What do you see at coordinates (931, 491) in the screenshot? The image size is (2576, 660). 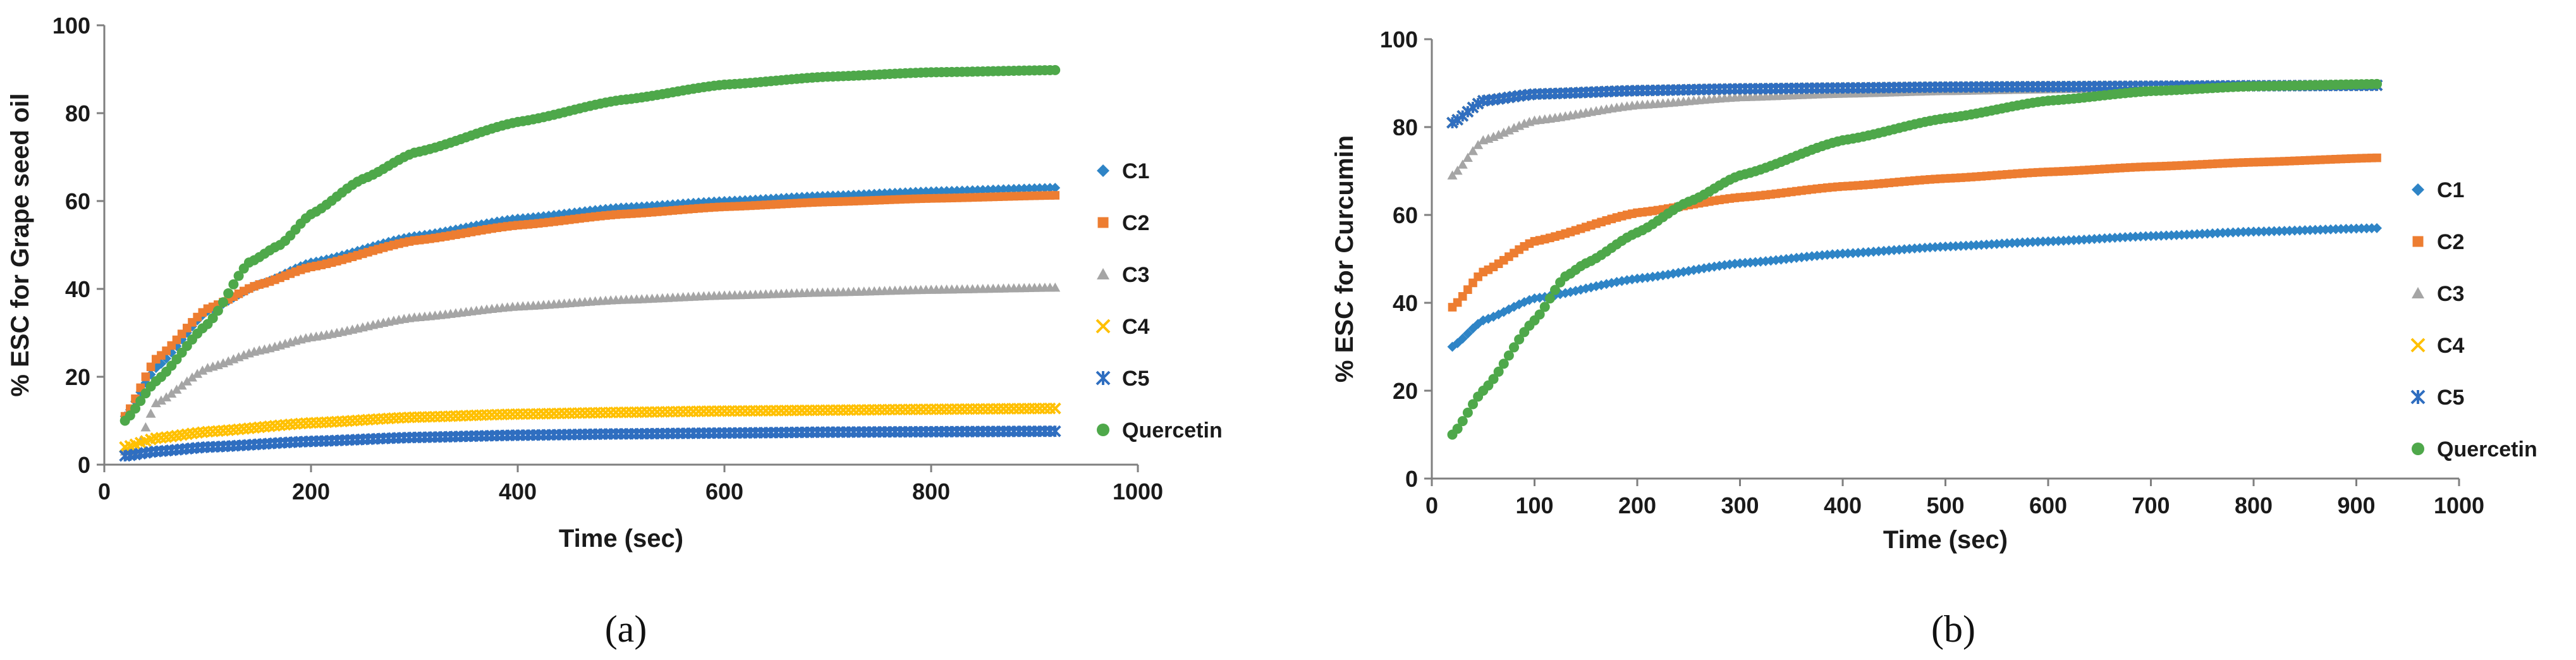 I see `x-tick-label: 800` at bounding box center [931, 491].